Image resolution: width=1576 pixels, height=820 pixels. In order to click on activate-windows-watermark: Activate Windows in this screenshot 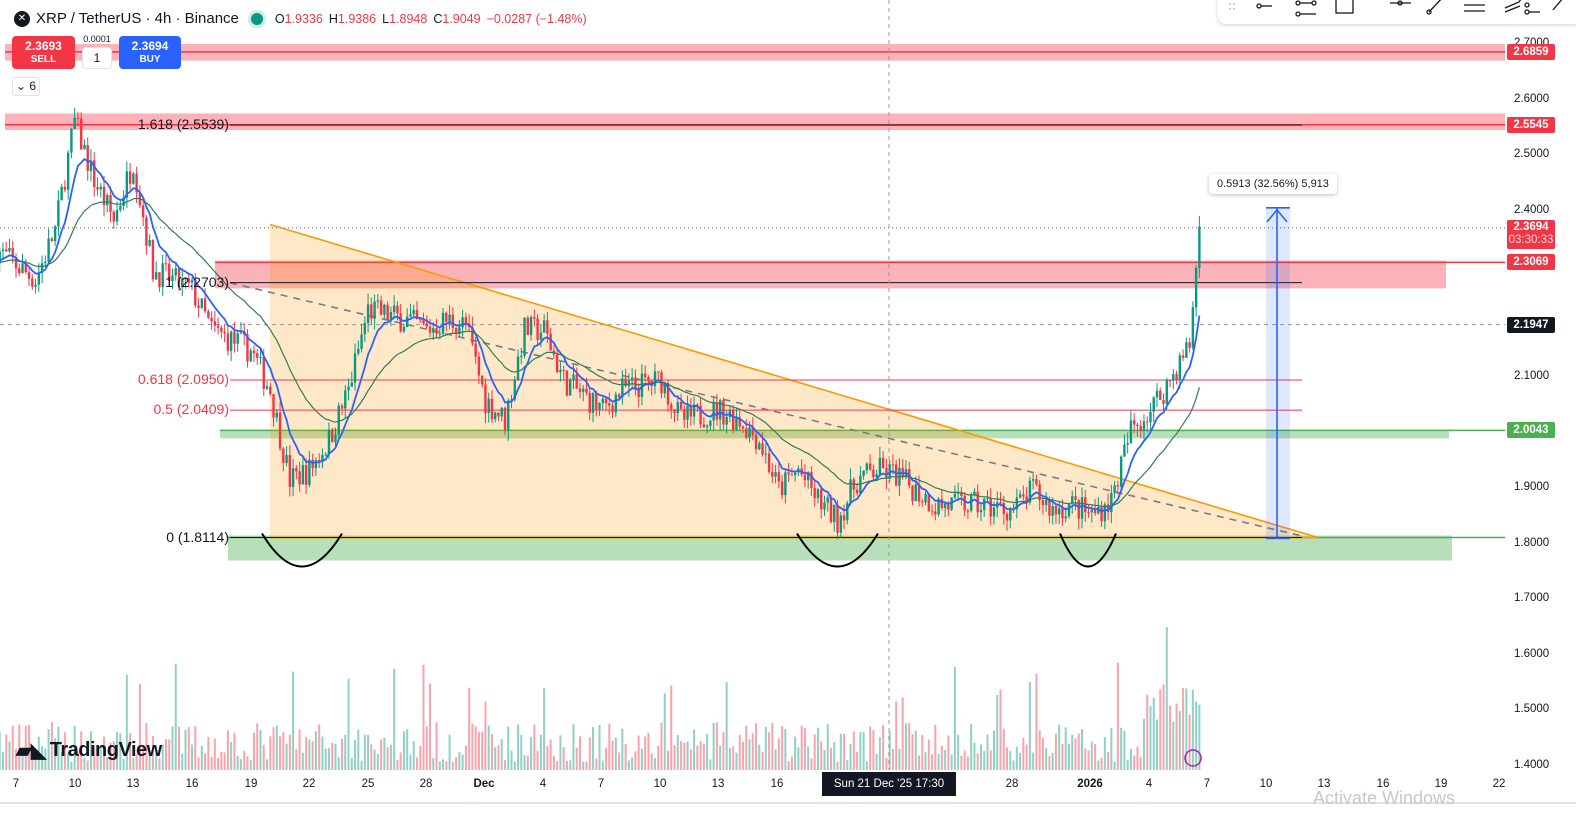, I will do `click(1384, 798)`.